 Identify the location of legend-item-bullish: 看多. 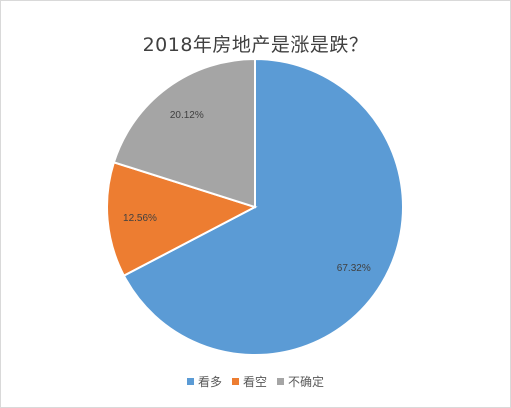
(204, 381).